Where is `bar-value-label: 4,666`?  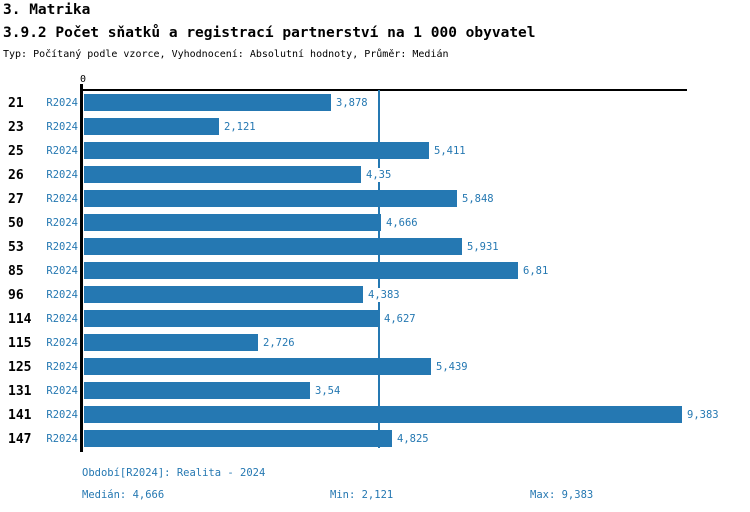
bar-value-label: 4,666 is located at coordinates (402, 223).